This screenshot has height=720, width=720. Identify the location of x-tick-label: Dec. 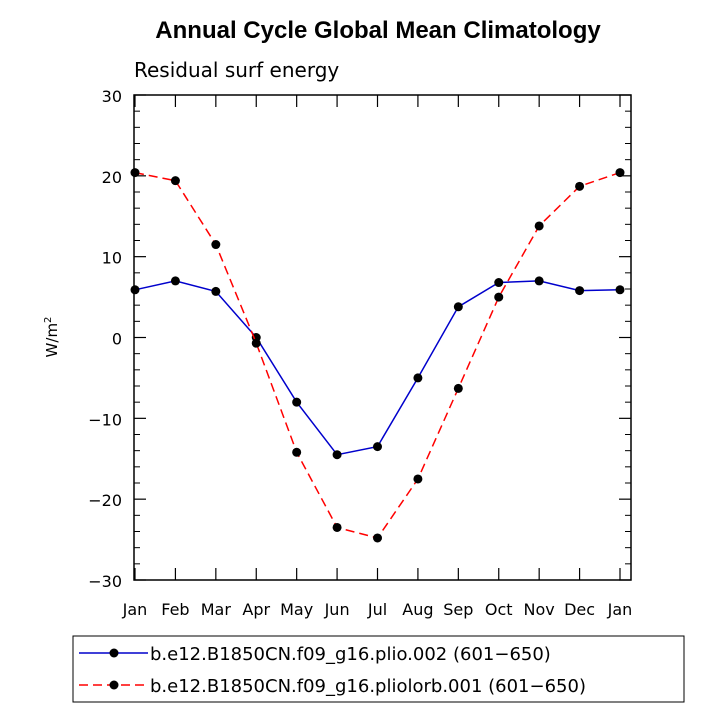
(579, 609).